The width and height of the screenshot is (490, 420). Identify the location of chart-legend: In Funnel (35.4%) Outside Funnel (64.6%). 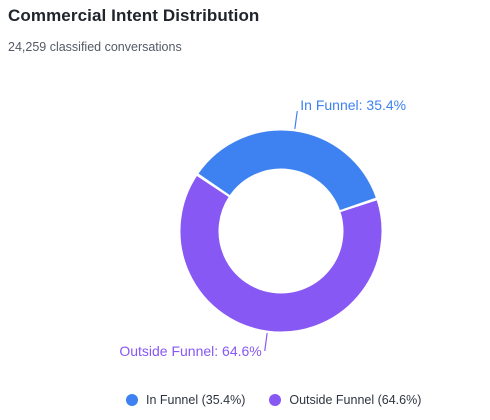
(273, 400).